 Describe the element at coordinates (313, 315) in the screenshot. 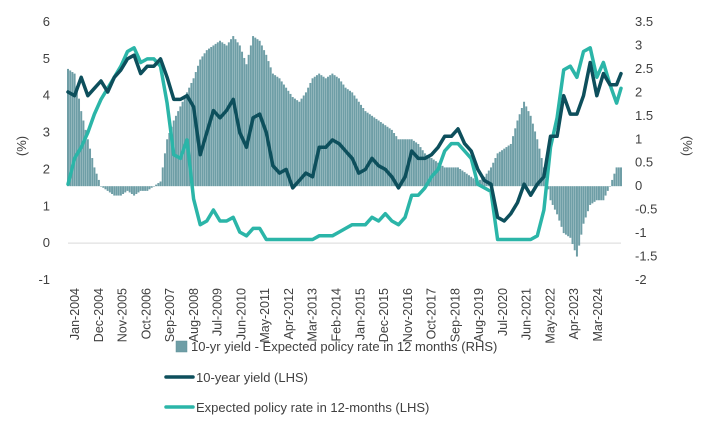

I see `x-tick-label: Mar-2013` at that location.